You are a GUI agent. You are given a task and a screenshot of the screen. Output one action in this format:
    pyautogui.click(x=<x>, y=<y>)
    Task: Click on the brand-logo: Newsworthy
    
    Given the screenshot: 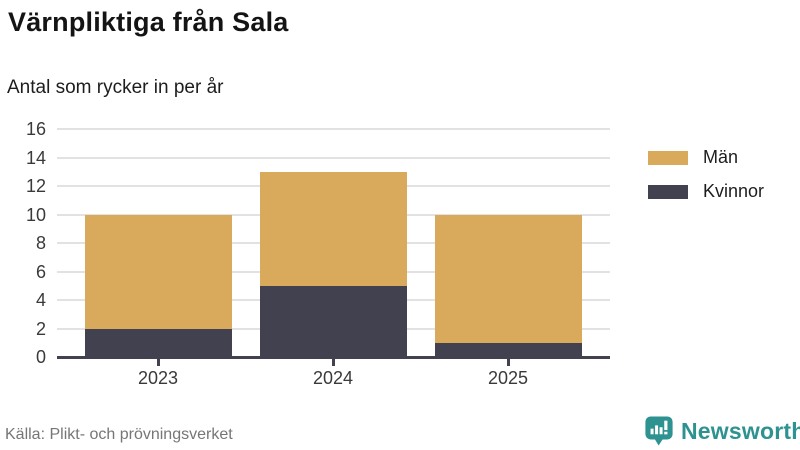 What is the action you would take?
    pyautogui.click(x=722, y=431)
    